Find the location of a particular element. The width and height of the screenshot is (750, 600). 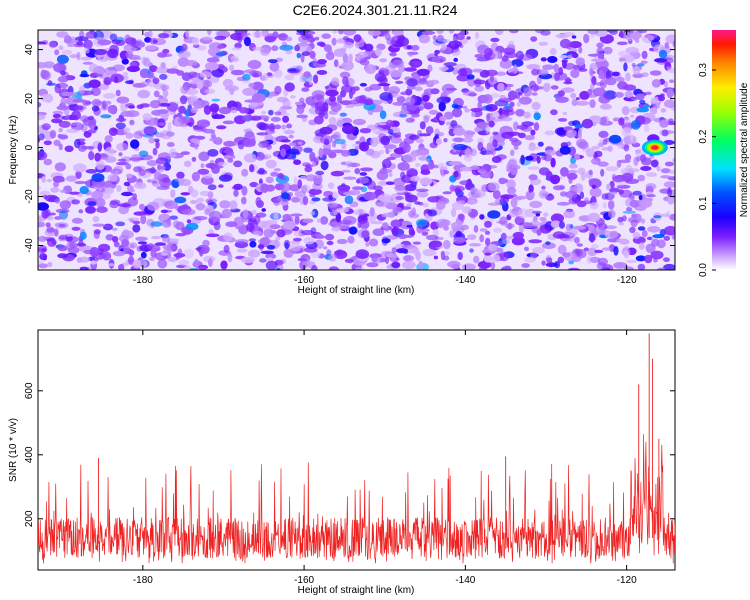

y-tick-label: 200 is located at coordinates (29, 518).